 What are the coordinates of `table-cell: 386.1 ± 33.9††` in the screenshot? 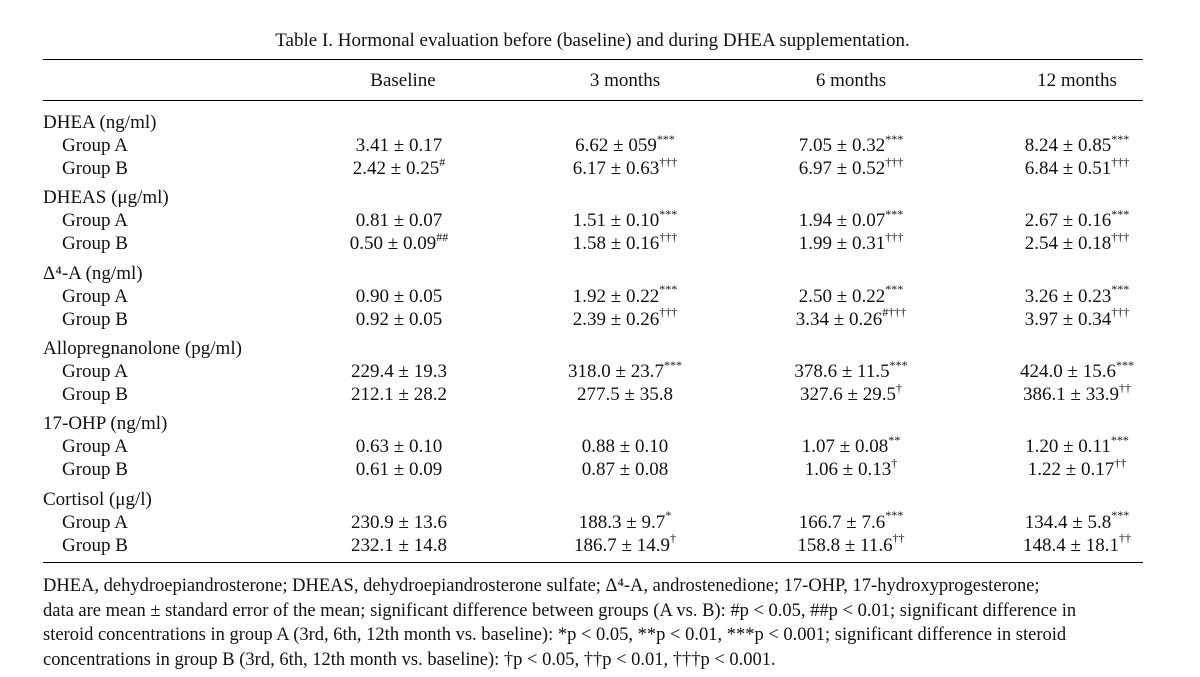 It's located at (1073, 393).